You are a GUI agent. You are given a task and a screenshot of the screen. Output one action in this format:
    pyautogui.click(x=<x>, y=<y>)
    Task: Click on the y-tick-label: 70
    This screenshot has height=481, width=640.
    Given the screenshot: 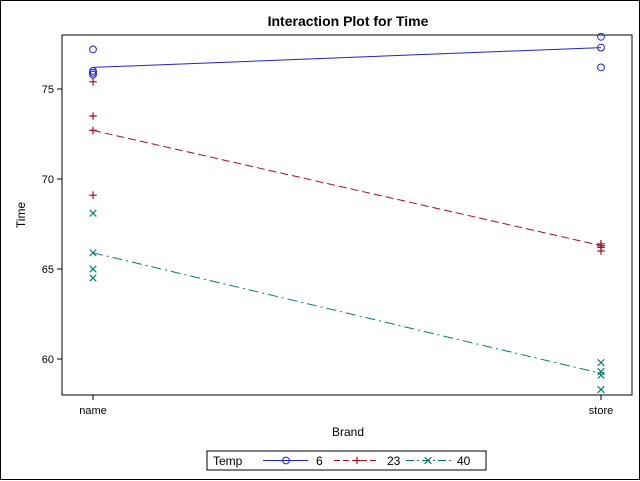 What is the action you would take?
    pyautogui.click(x=48, y=180)
    